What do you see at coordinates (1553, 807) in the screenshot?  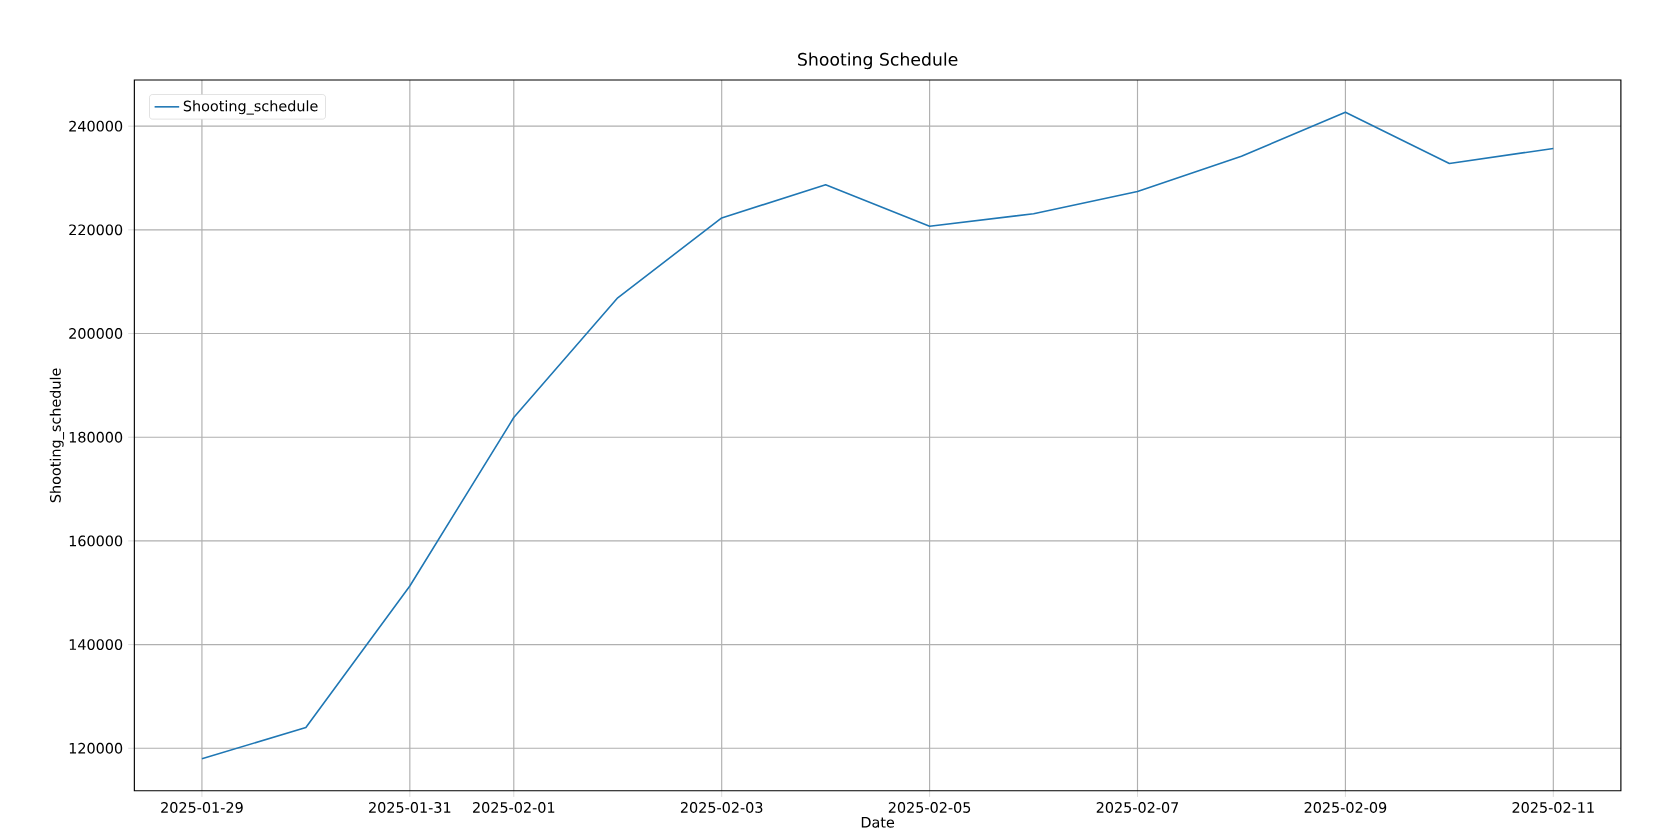 I see `x-tick-label: 2025-02-11` at bounding box center [1553, 807].